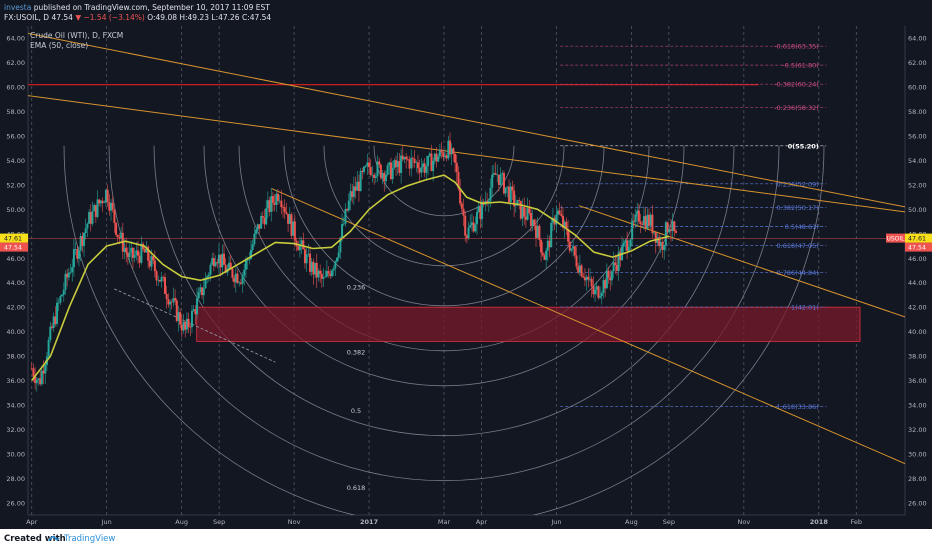 The image size is (932, 550). Describe the element at coordinates (356, 352) in the screenshot. I see `fib-arc-label: 0.382` at that location.